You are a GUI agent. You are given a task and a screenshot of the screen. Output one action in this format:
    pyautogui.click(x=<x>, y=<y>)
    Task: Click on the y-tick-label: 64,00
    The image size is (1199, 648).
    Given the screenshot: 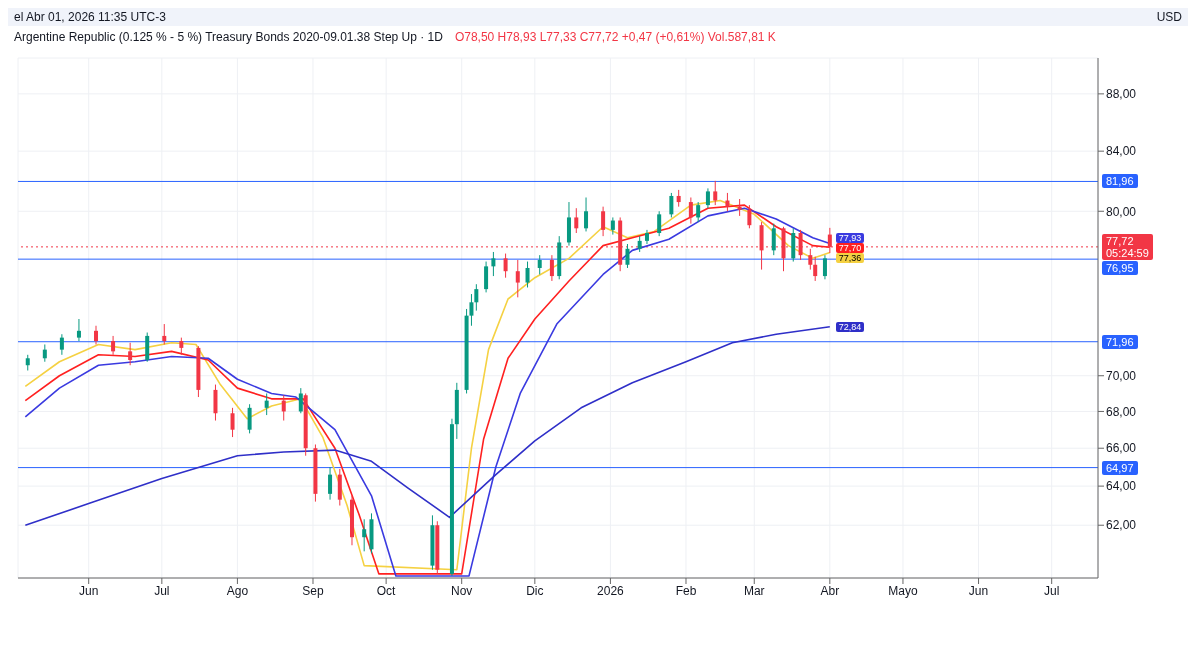 What is the action you would take?
    pyautogui.click(x=1121, y=486)
    